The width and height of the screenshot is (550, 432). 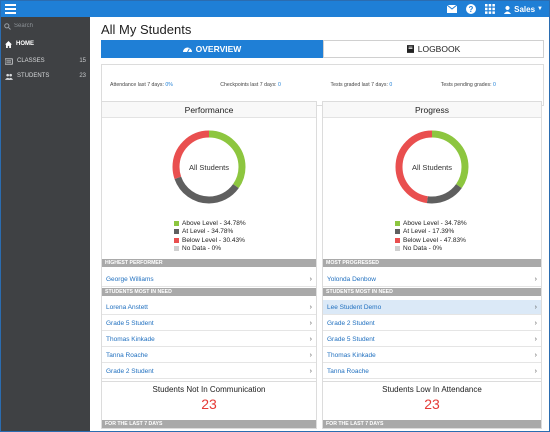 What do you see at coordinates (490, 9) in the screenshot?
I see `apps-grid-icon` at bounding box center [490, 9].